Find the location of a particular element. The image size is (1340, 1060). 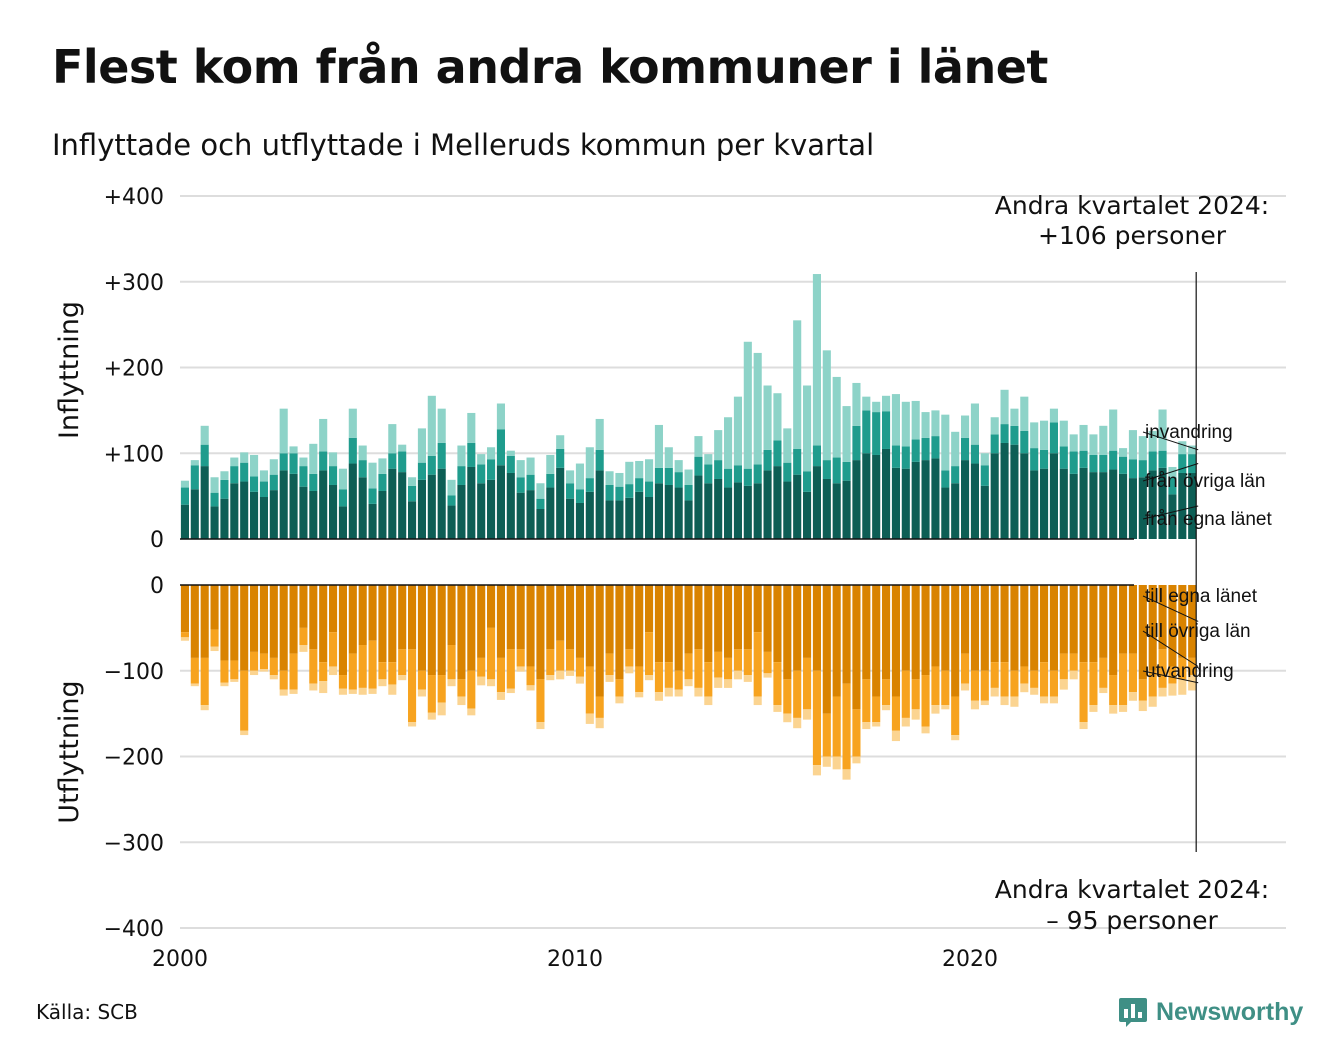

y-tick-label: 0 is located at coordinates (157, 540).